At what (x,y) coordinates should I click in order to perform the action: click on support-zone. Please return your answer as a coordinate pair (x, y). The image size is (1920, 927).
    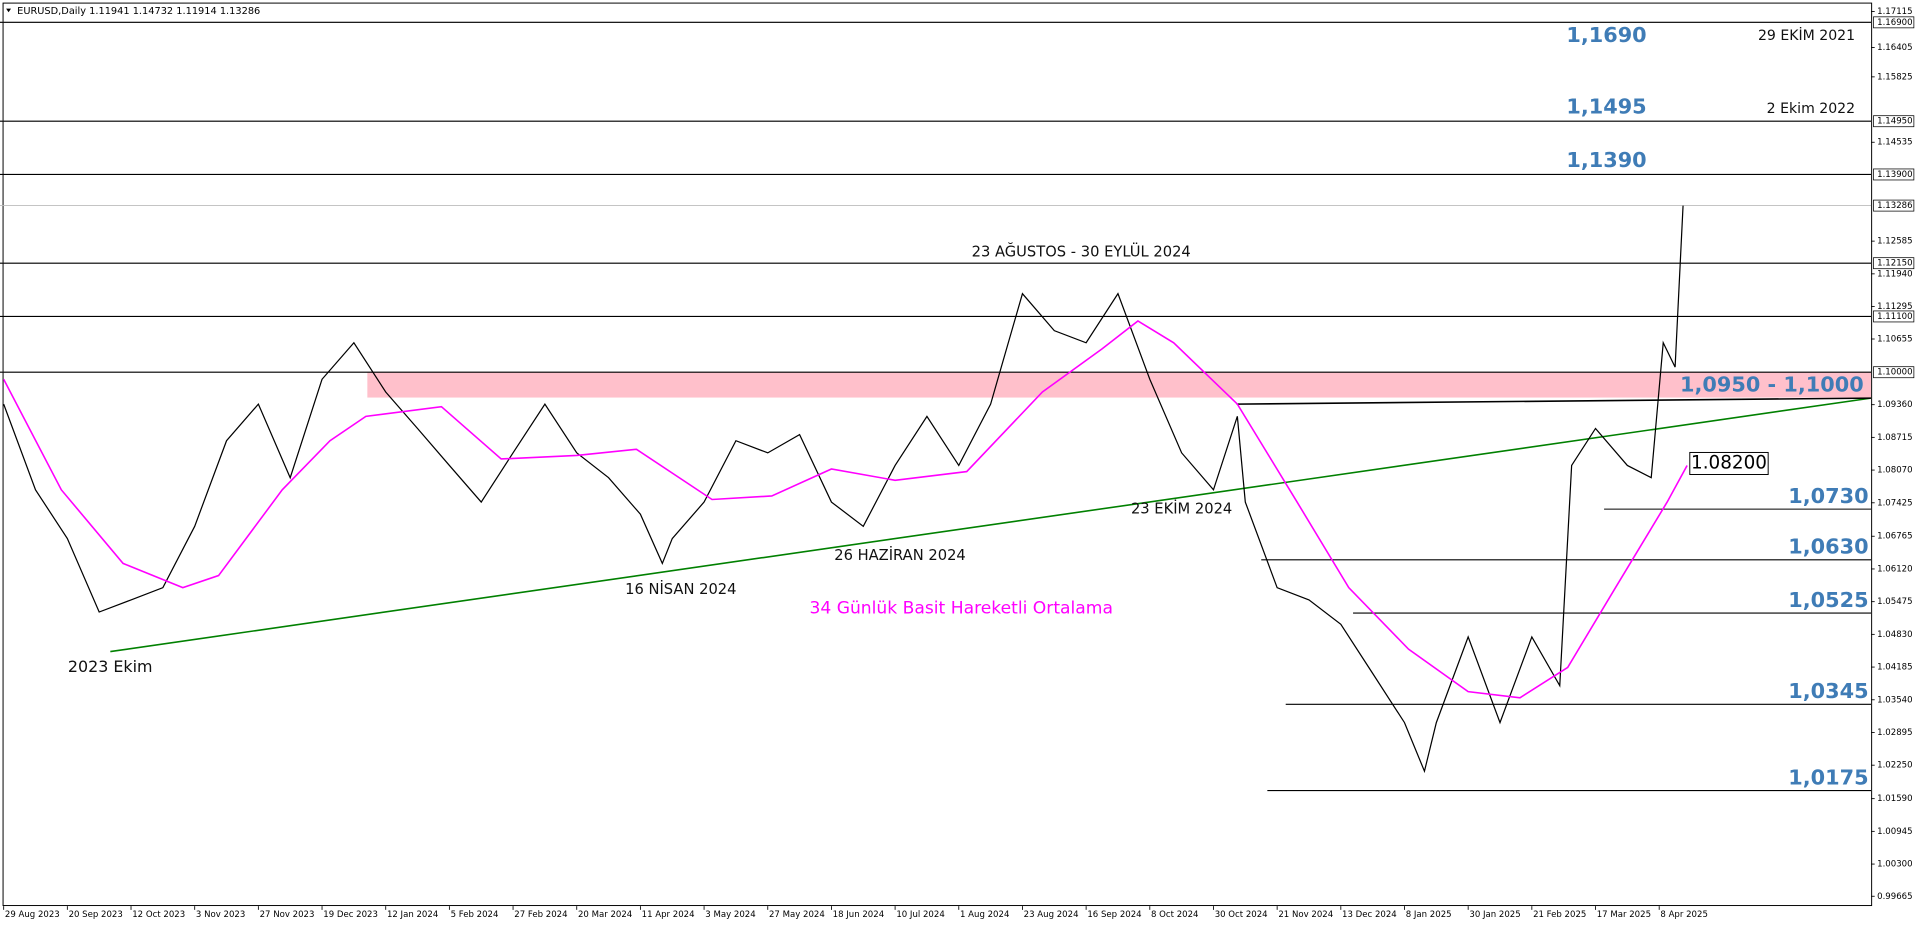
    Looking at the image, I should click on (1119, 385).